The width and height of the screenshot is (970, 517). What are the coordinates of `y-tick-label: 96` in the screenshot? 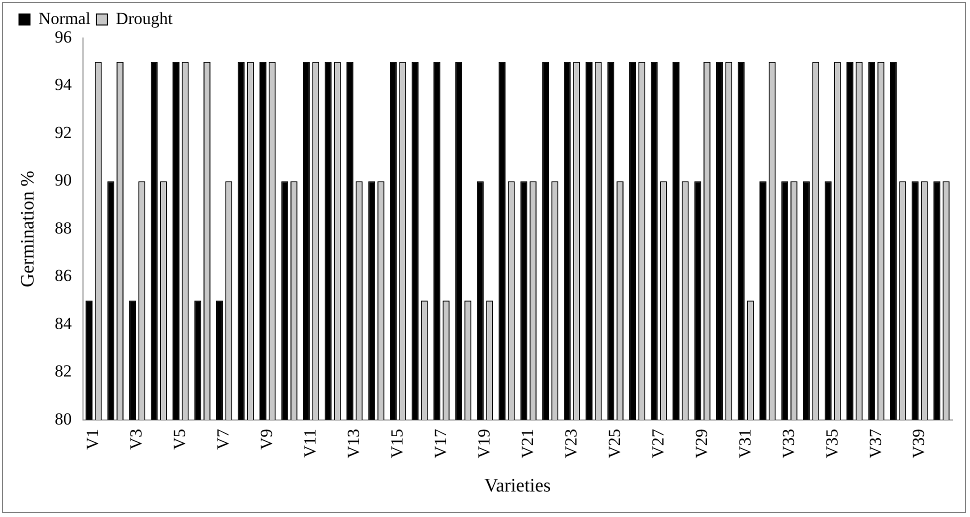 It's located at (63, 36).